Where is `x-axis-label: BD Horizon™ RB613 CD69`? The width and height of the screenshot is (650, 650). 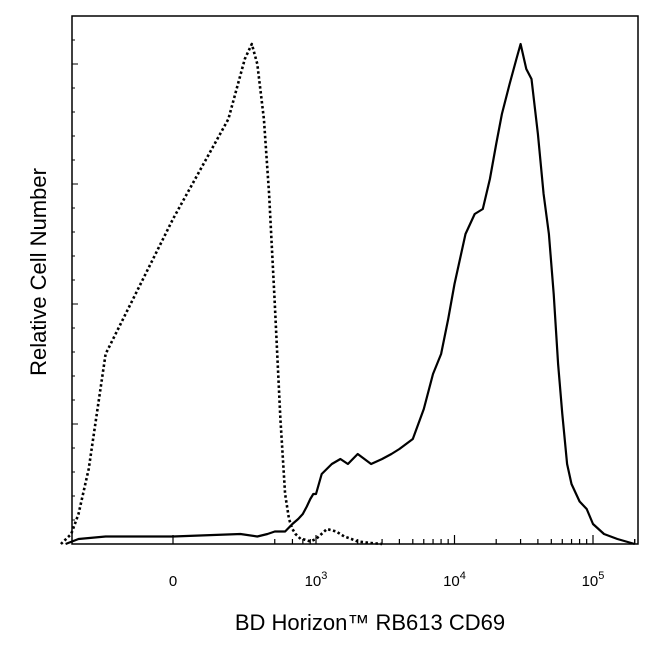 x-axis-label: BD Horizon™ RB613 CD69 is located at coordinates (370, 622).